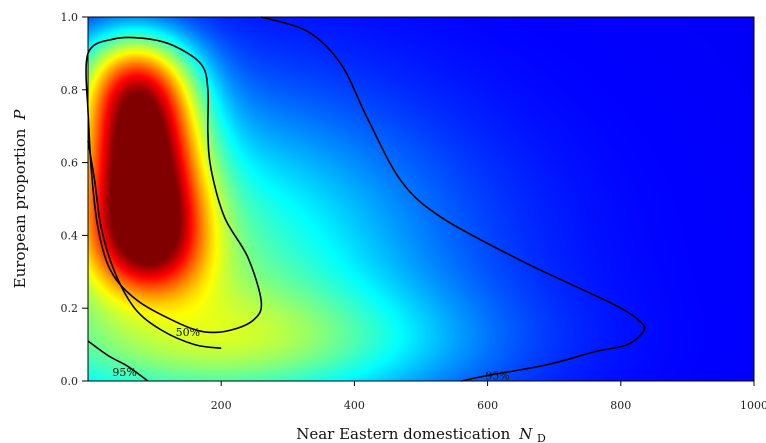 The width and height of the screenshot is (766, 443). I want to click on y-axis-title: European proportion P, so click(20, 199).